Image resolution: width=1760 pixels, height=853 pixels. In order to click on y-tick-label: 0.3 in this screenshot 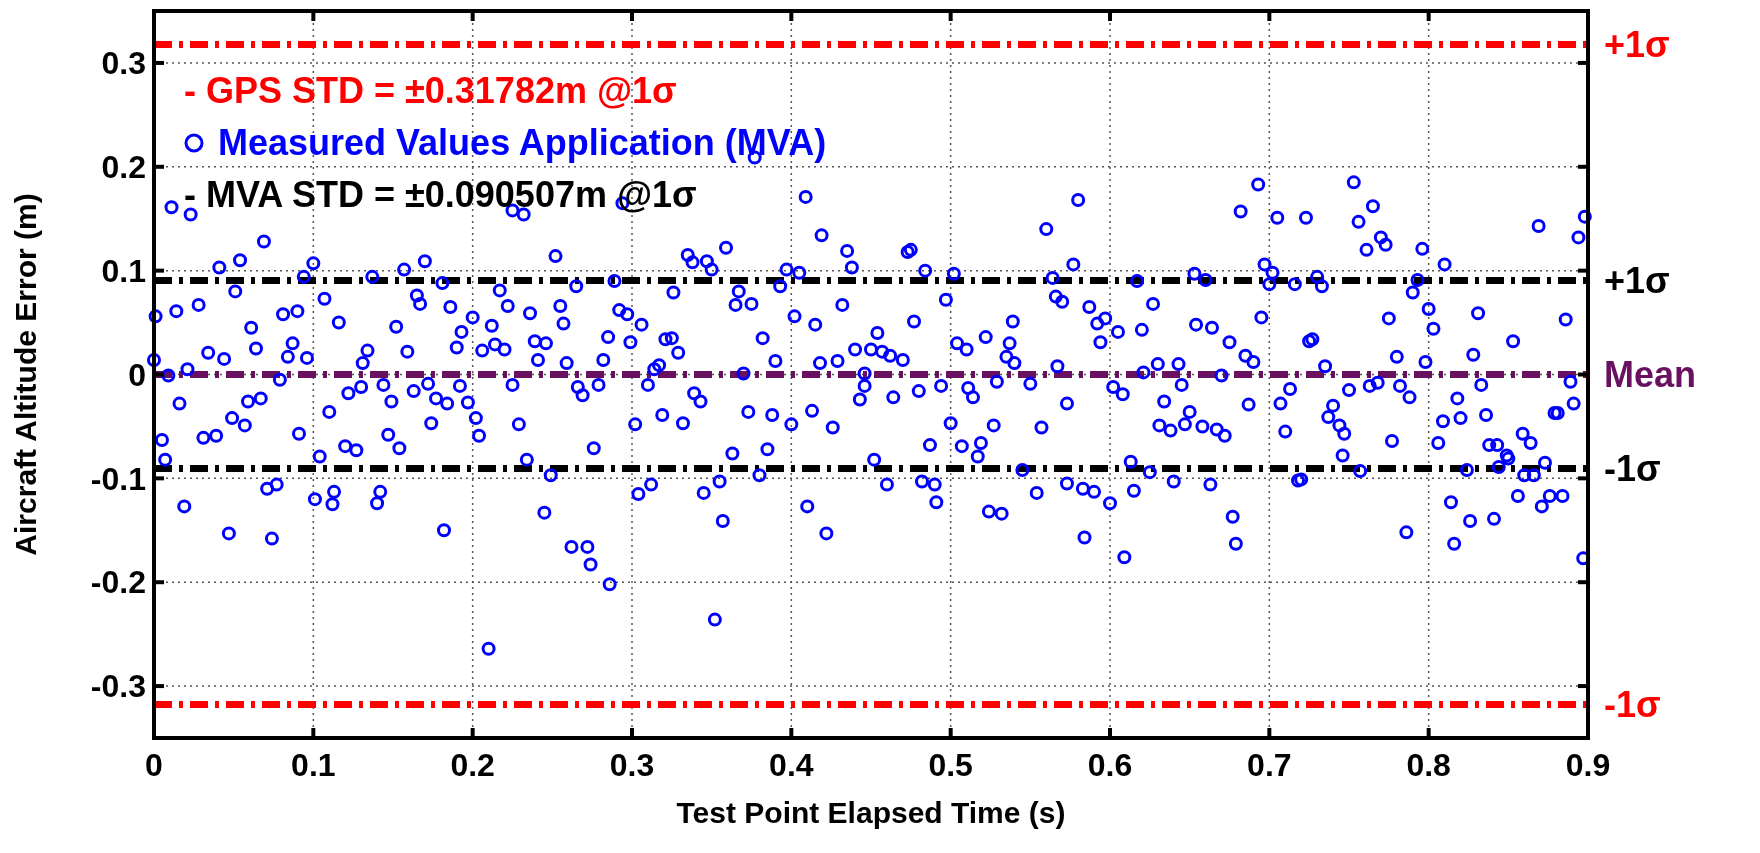, I will do `click(123, 63)`.